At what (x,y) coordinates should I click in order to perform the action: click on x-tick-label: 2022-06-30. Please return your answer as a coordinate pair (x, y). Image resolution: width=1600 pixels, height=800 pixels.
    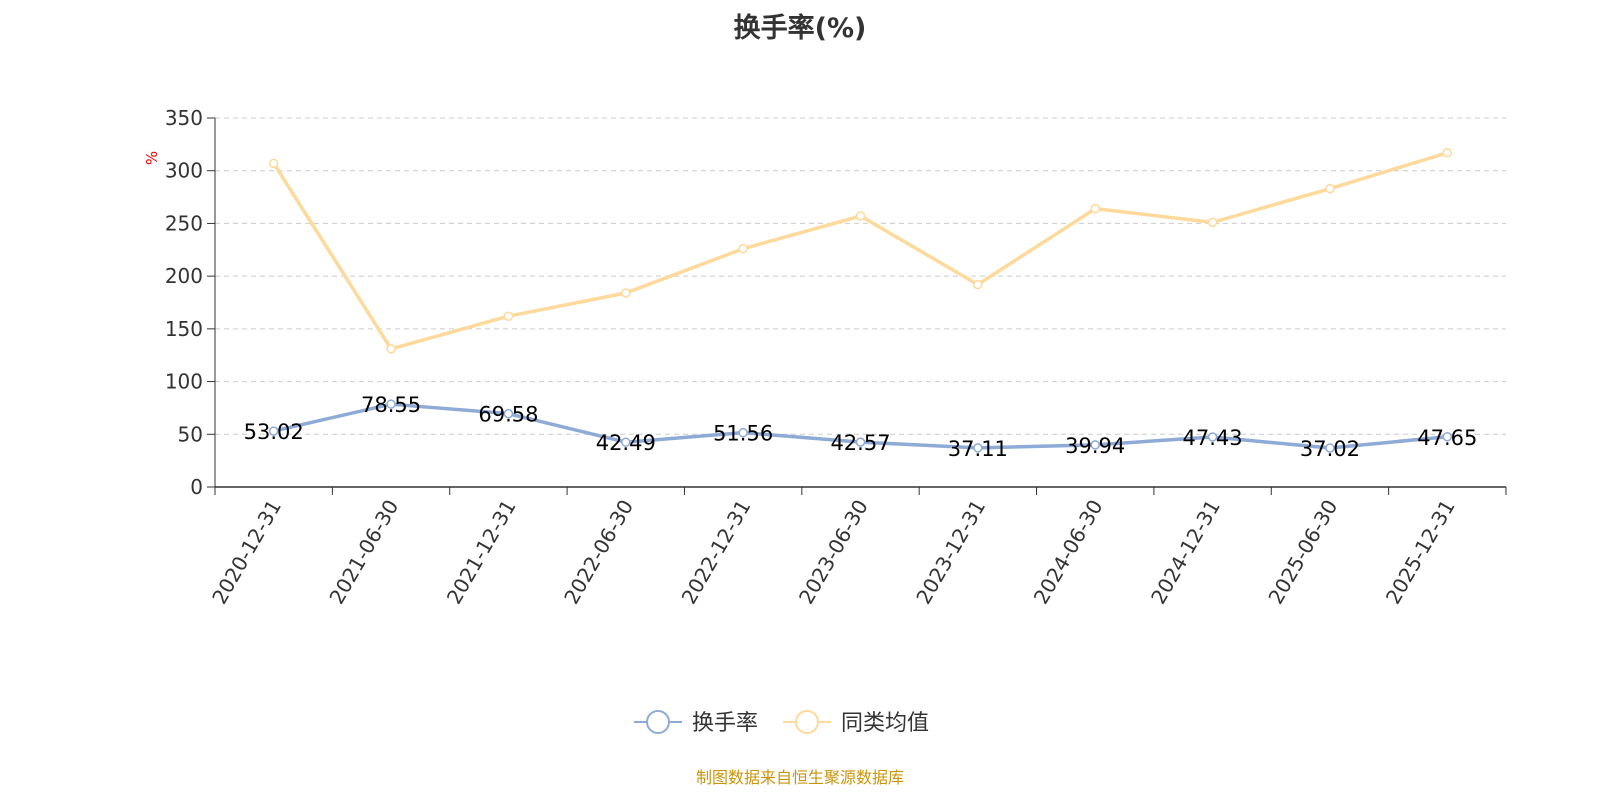
    Looking at the image, I should click on (598, 552).